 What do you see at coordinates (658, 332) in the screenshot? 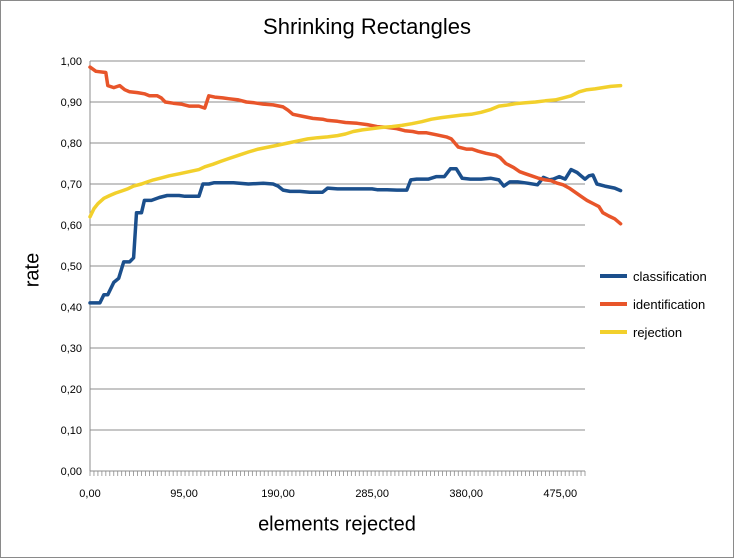
I see `legend-label: rejection` at bounding box center [658, 332].